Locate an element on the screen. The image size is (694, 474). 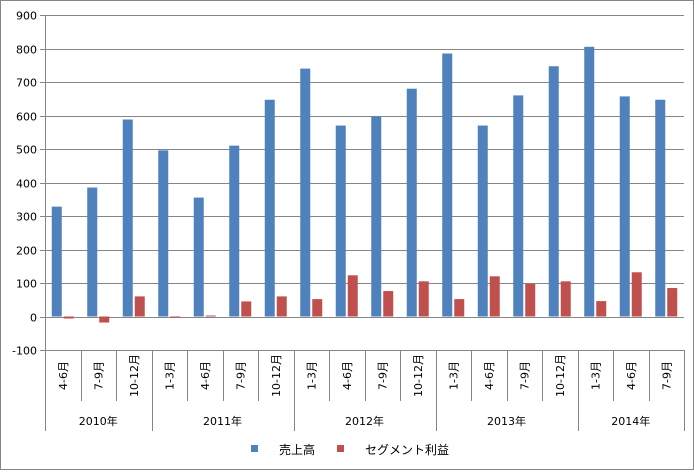
year-group-label: 2012年 is located at coordinates (364, 421).